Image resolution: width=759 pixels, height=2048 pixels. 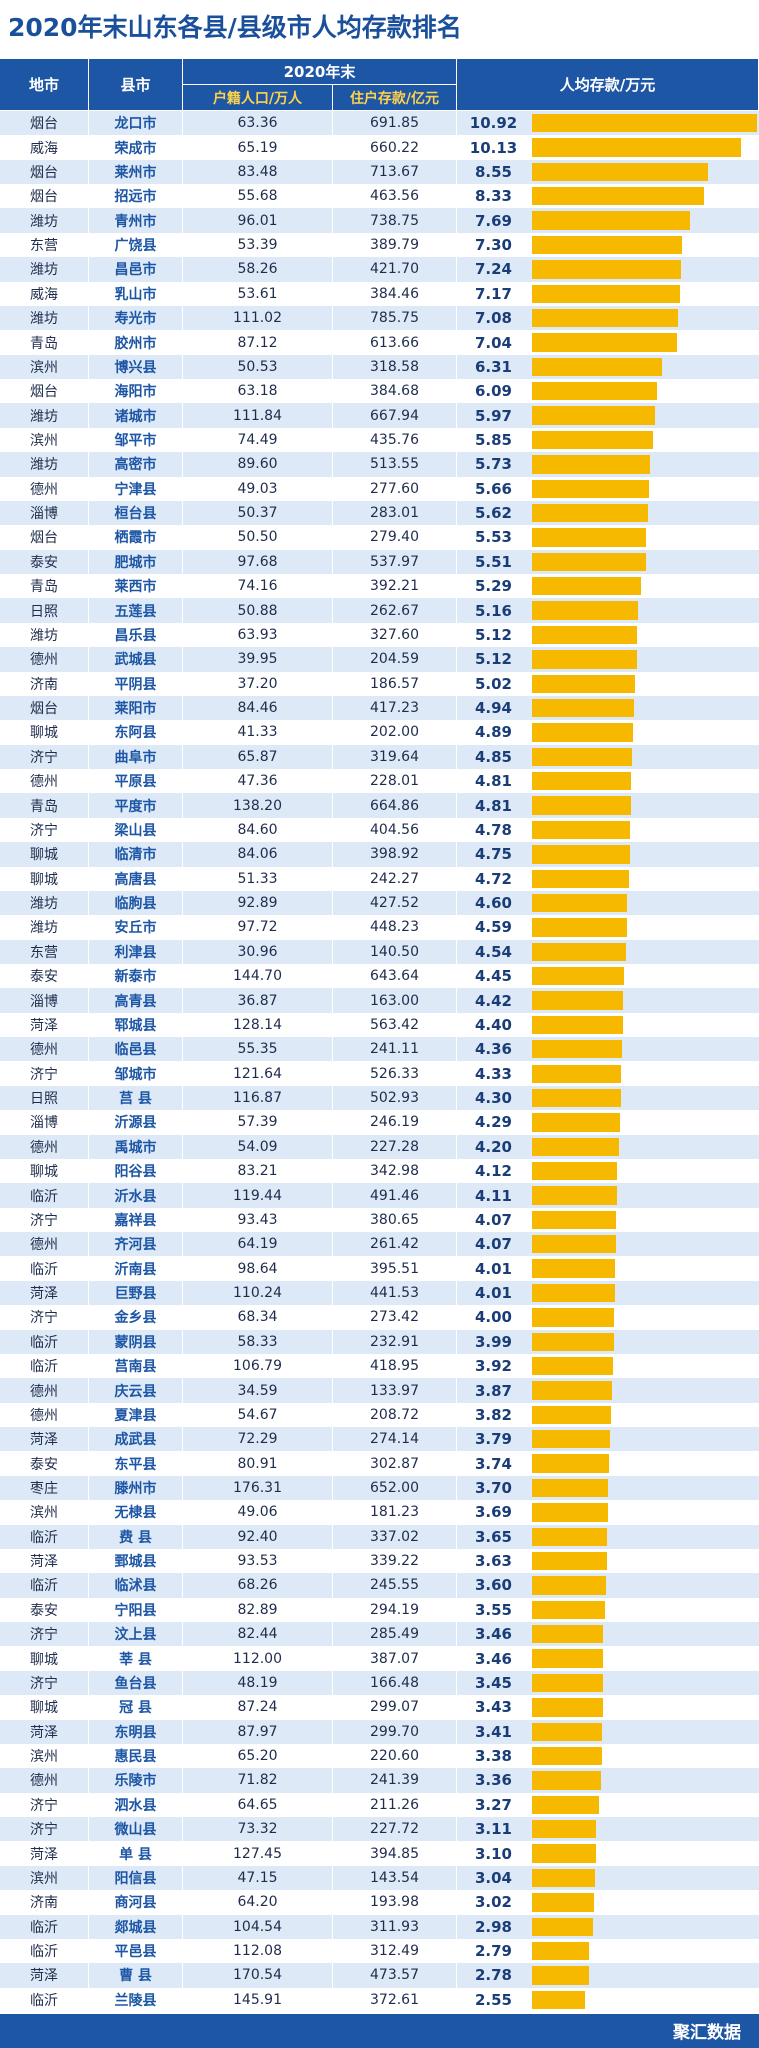 I want to click on cell-deposits: 448.23, so click(x=395, y=927).